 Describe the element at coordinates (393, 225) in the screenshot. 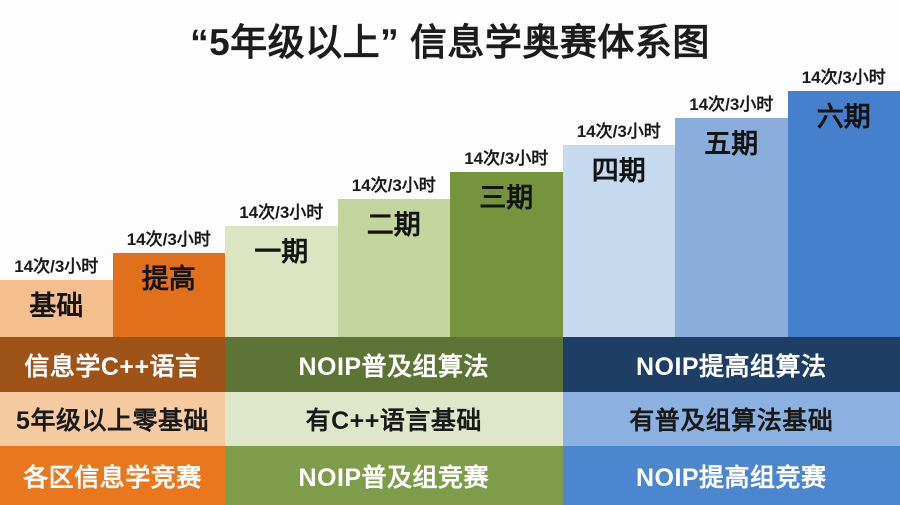

I see `bar-stage-label: 二期` at that location.